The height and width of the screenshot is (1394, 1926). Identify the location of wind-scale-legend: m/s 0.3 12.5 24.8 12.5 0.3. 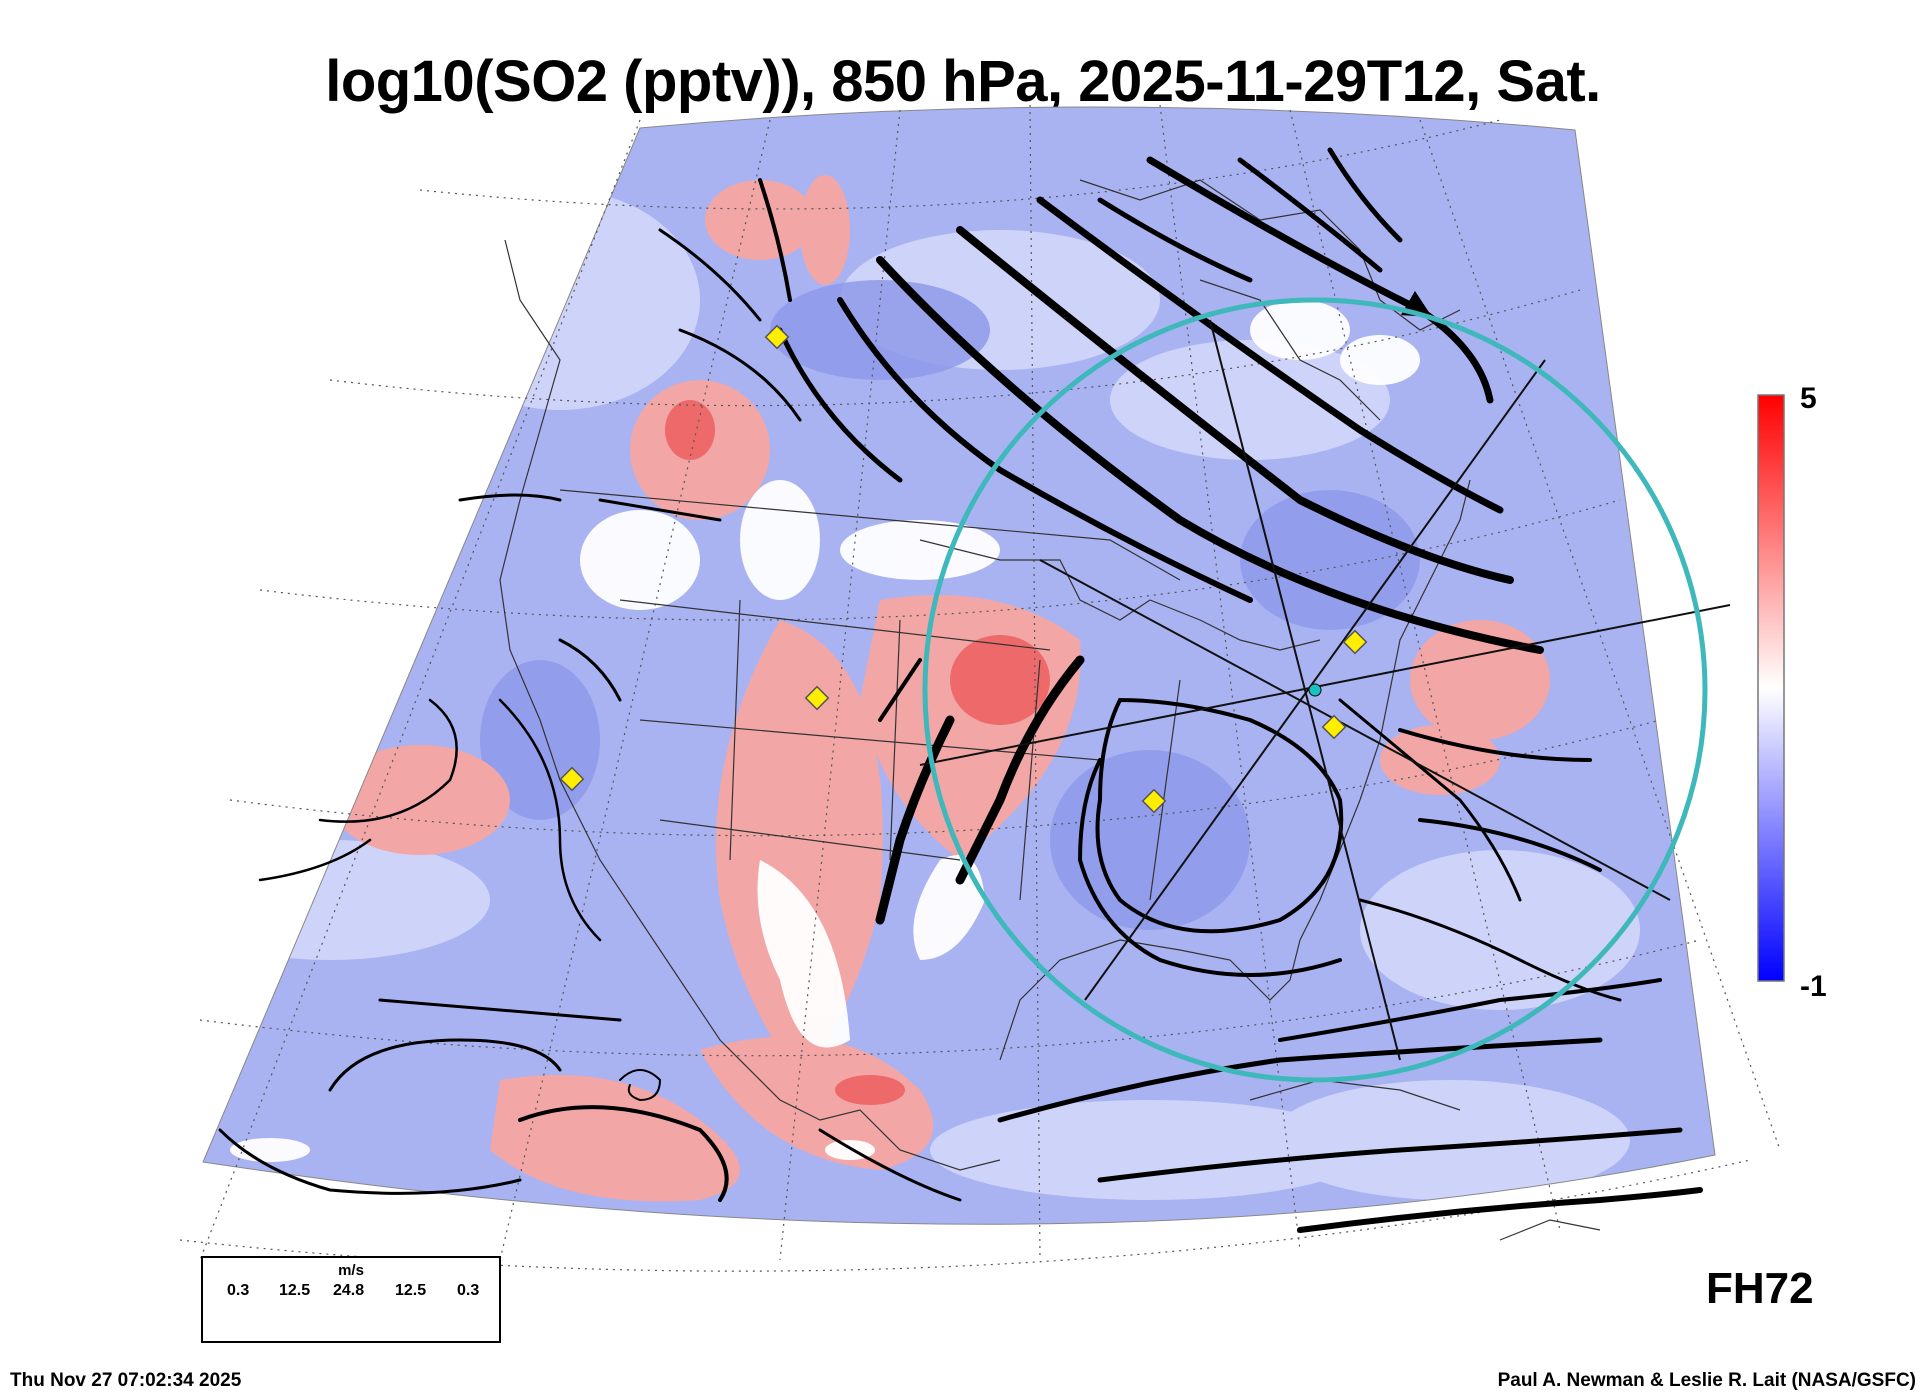
(351, 1299).